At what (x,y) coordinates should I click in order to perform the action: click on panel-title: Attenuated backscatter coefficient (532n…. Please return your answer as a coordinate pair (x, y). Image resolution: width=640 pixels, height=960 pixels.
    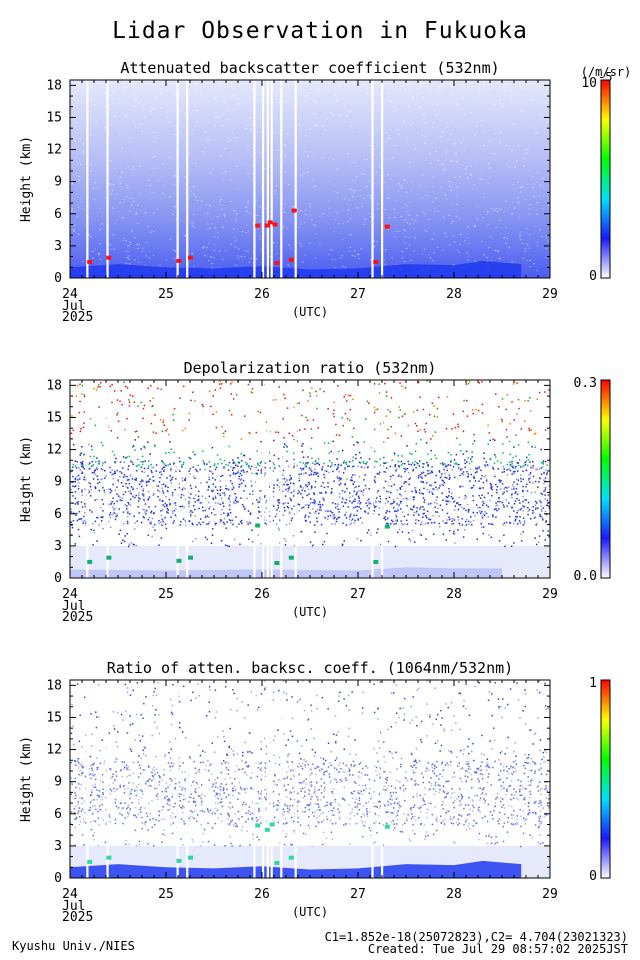
    Looking at the image, I should click on (309, 68).